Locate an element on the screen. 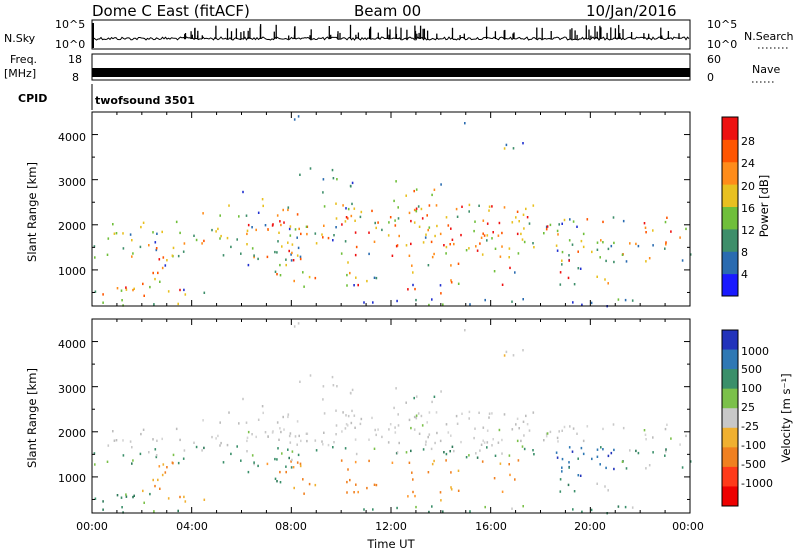 The height and width of the screenshot is (558, 800). vel-cbar-tick-100: 100 is located at coordinates (751, 388).